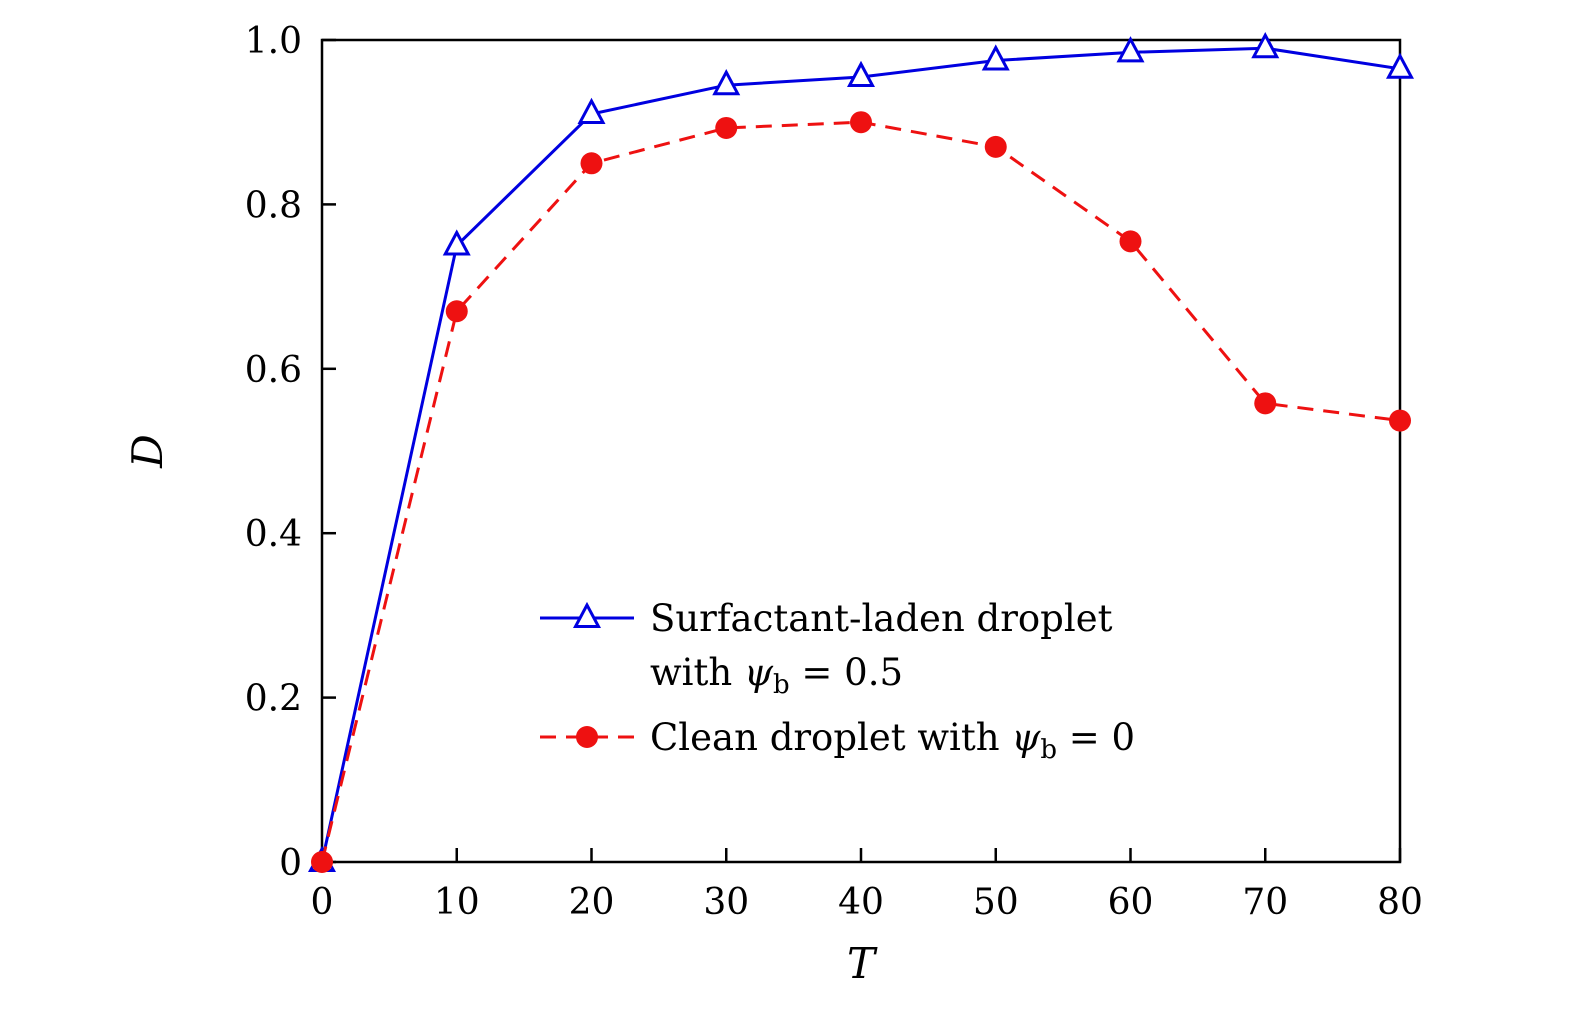 This screenshot has width=1575, height=1014. What do you see at coordinates (826, 648) in the screenshot?
I see `legend-entry-surfactant: Surfactant-laden droplet with ψb = 0.5` at bounding box center [826, 648].